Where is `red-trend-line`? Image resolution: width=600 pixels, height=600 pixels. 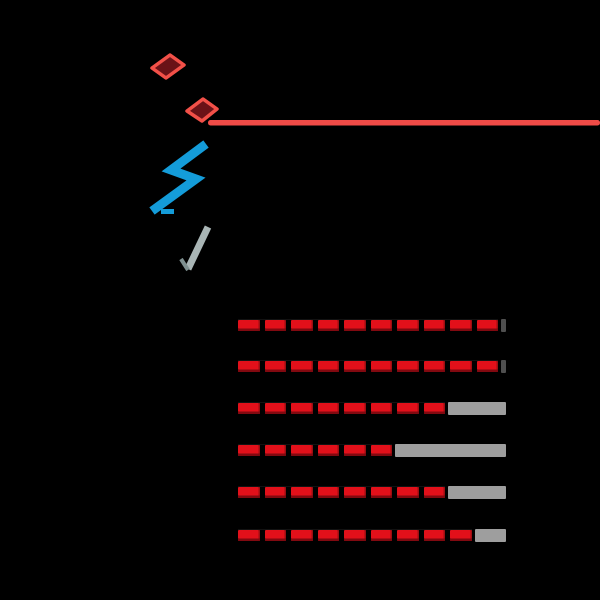
red-trend-line is located at coordinates (404, 123).